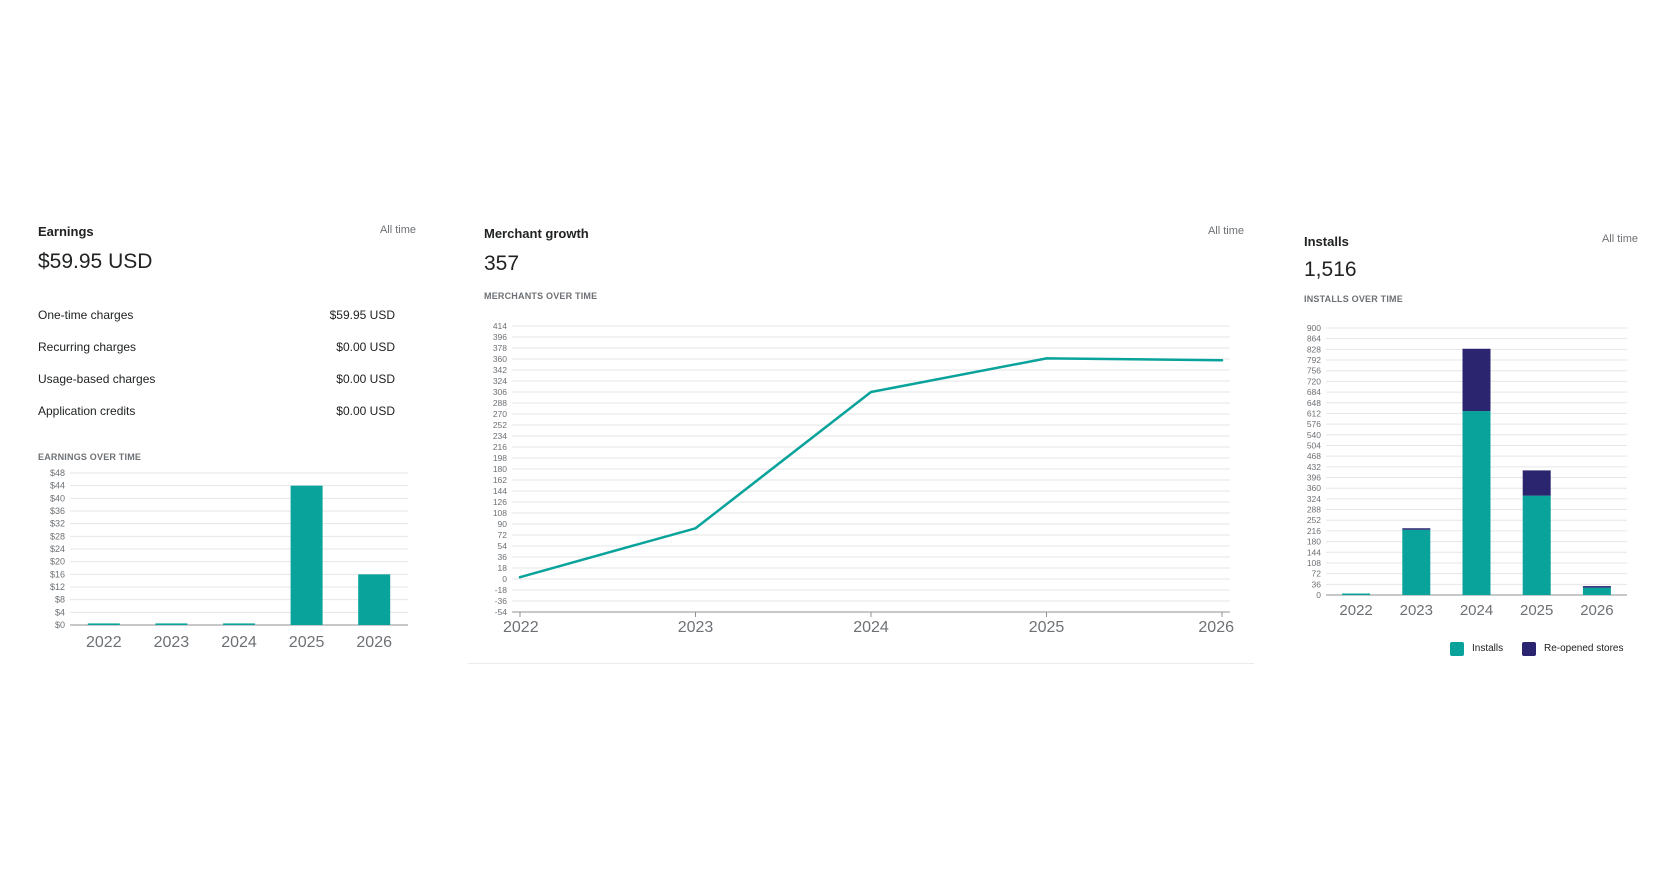 The height and width of the screenshot is (875, 1663). I want to click on y-tick-label: -54, so click(501, 612).